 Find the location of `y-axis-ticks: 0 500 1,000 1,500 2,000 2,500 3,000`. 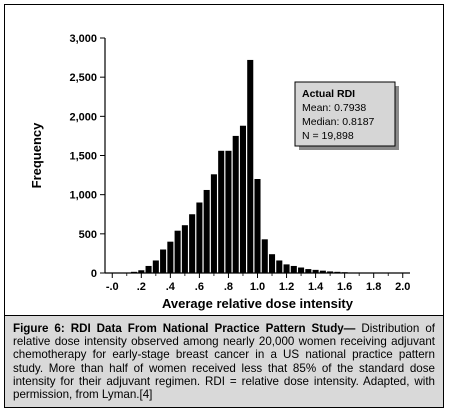

y-axis-ticks: 0 500 1,000 1,500 2,000 2,500 3,000 is located at coordinates (87, 156).